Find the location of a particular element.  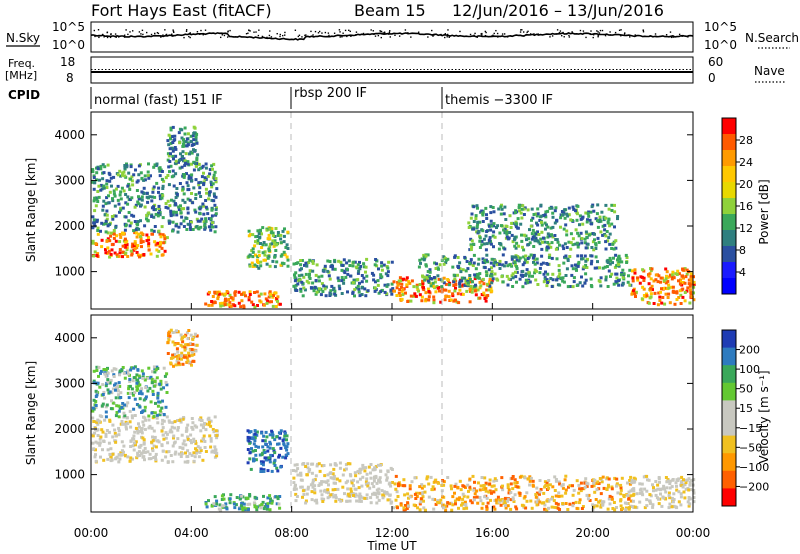

scatter-region is located at coordinates (243, 502).